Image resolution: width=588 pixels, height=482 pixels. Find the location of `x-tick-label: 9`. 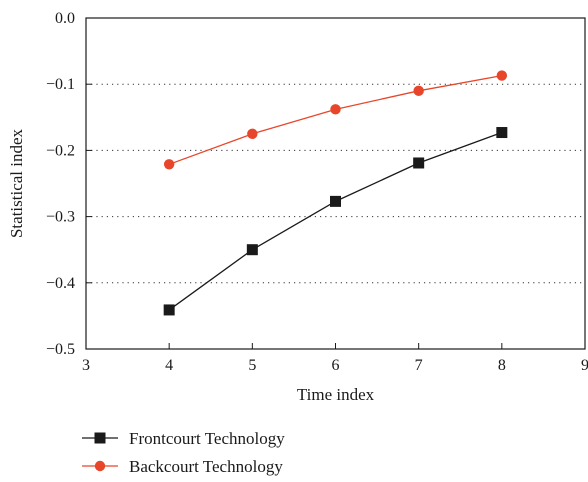

x-tick-label: 9 is located at coordinates (584, 365).